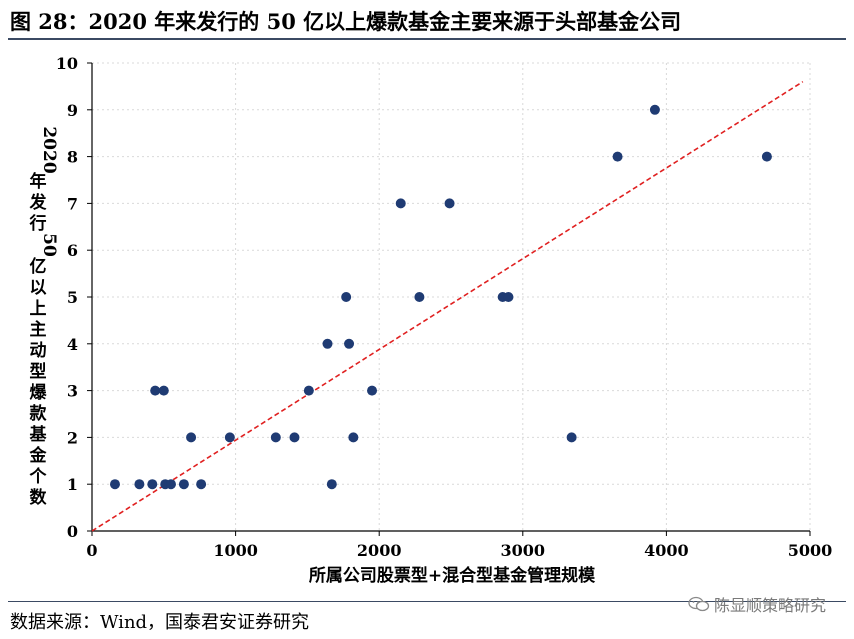  I want to click on y-tick-label: 5, so click(72, 297).